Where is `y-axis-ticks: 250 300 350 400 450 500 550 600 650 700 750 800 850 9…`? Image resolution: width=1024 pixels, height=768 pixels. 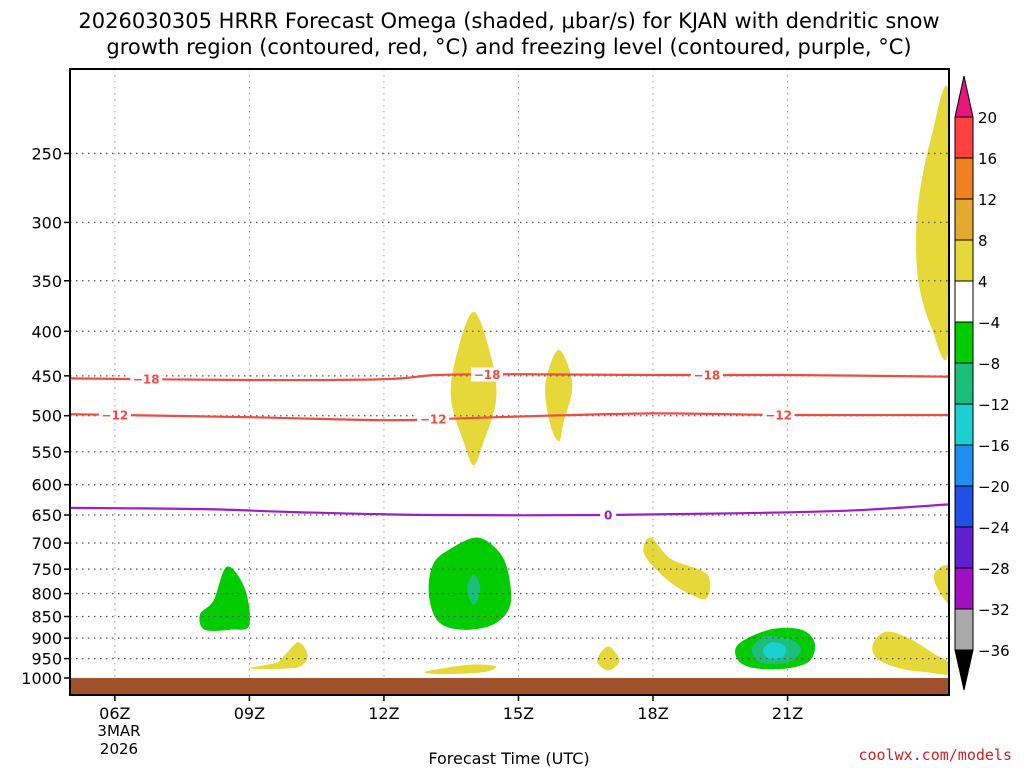 y-axis-ticks: 250 300 350 400 450 500 550 600 650 700 750 800 850 9… is located at coordinates (45, 416).